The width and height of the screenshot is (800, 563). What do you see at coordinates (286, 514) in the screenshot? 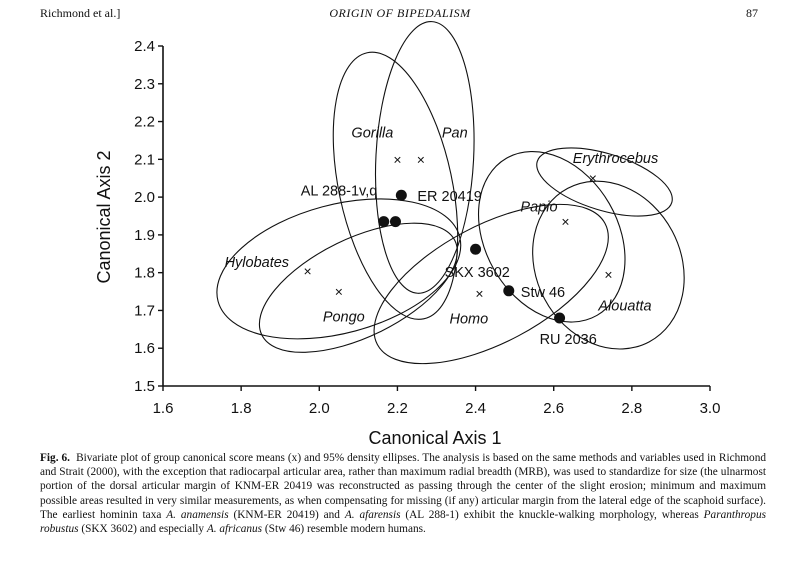
I see `caption-text-2: (KNM-ER 20419) and` at bounding box center [286, 514].